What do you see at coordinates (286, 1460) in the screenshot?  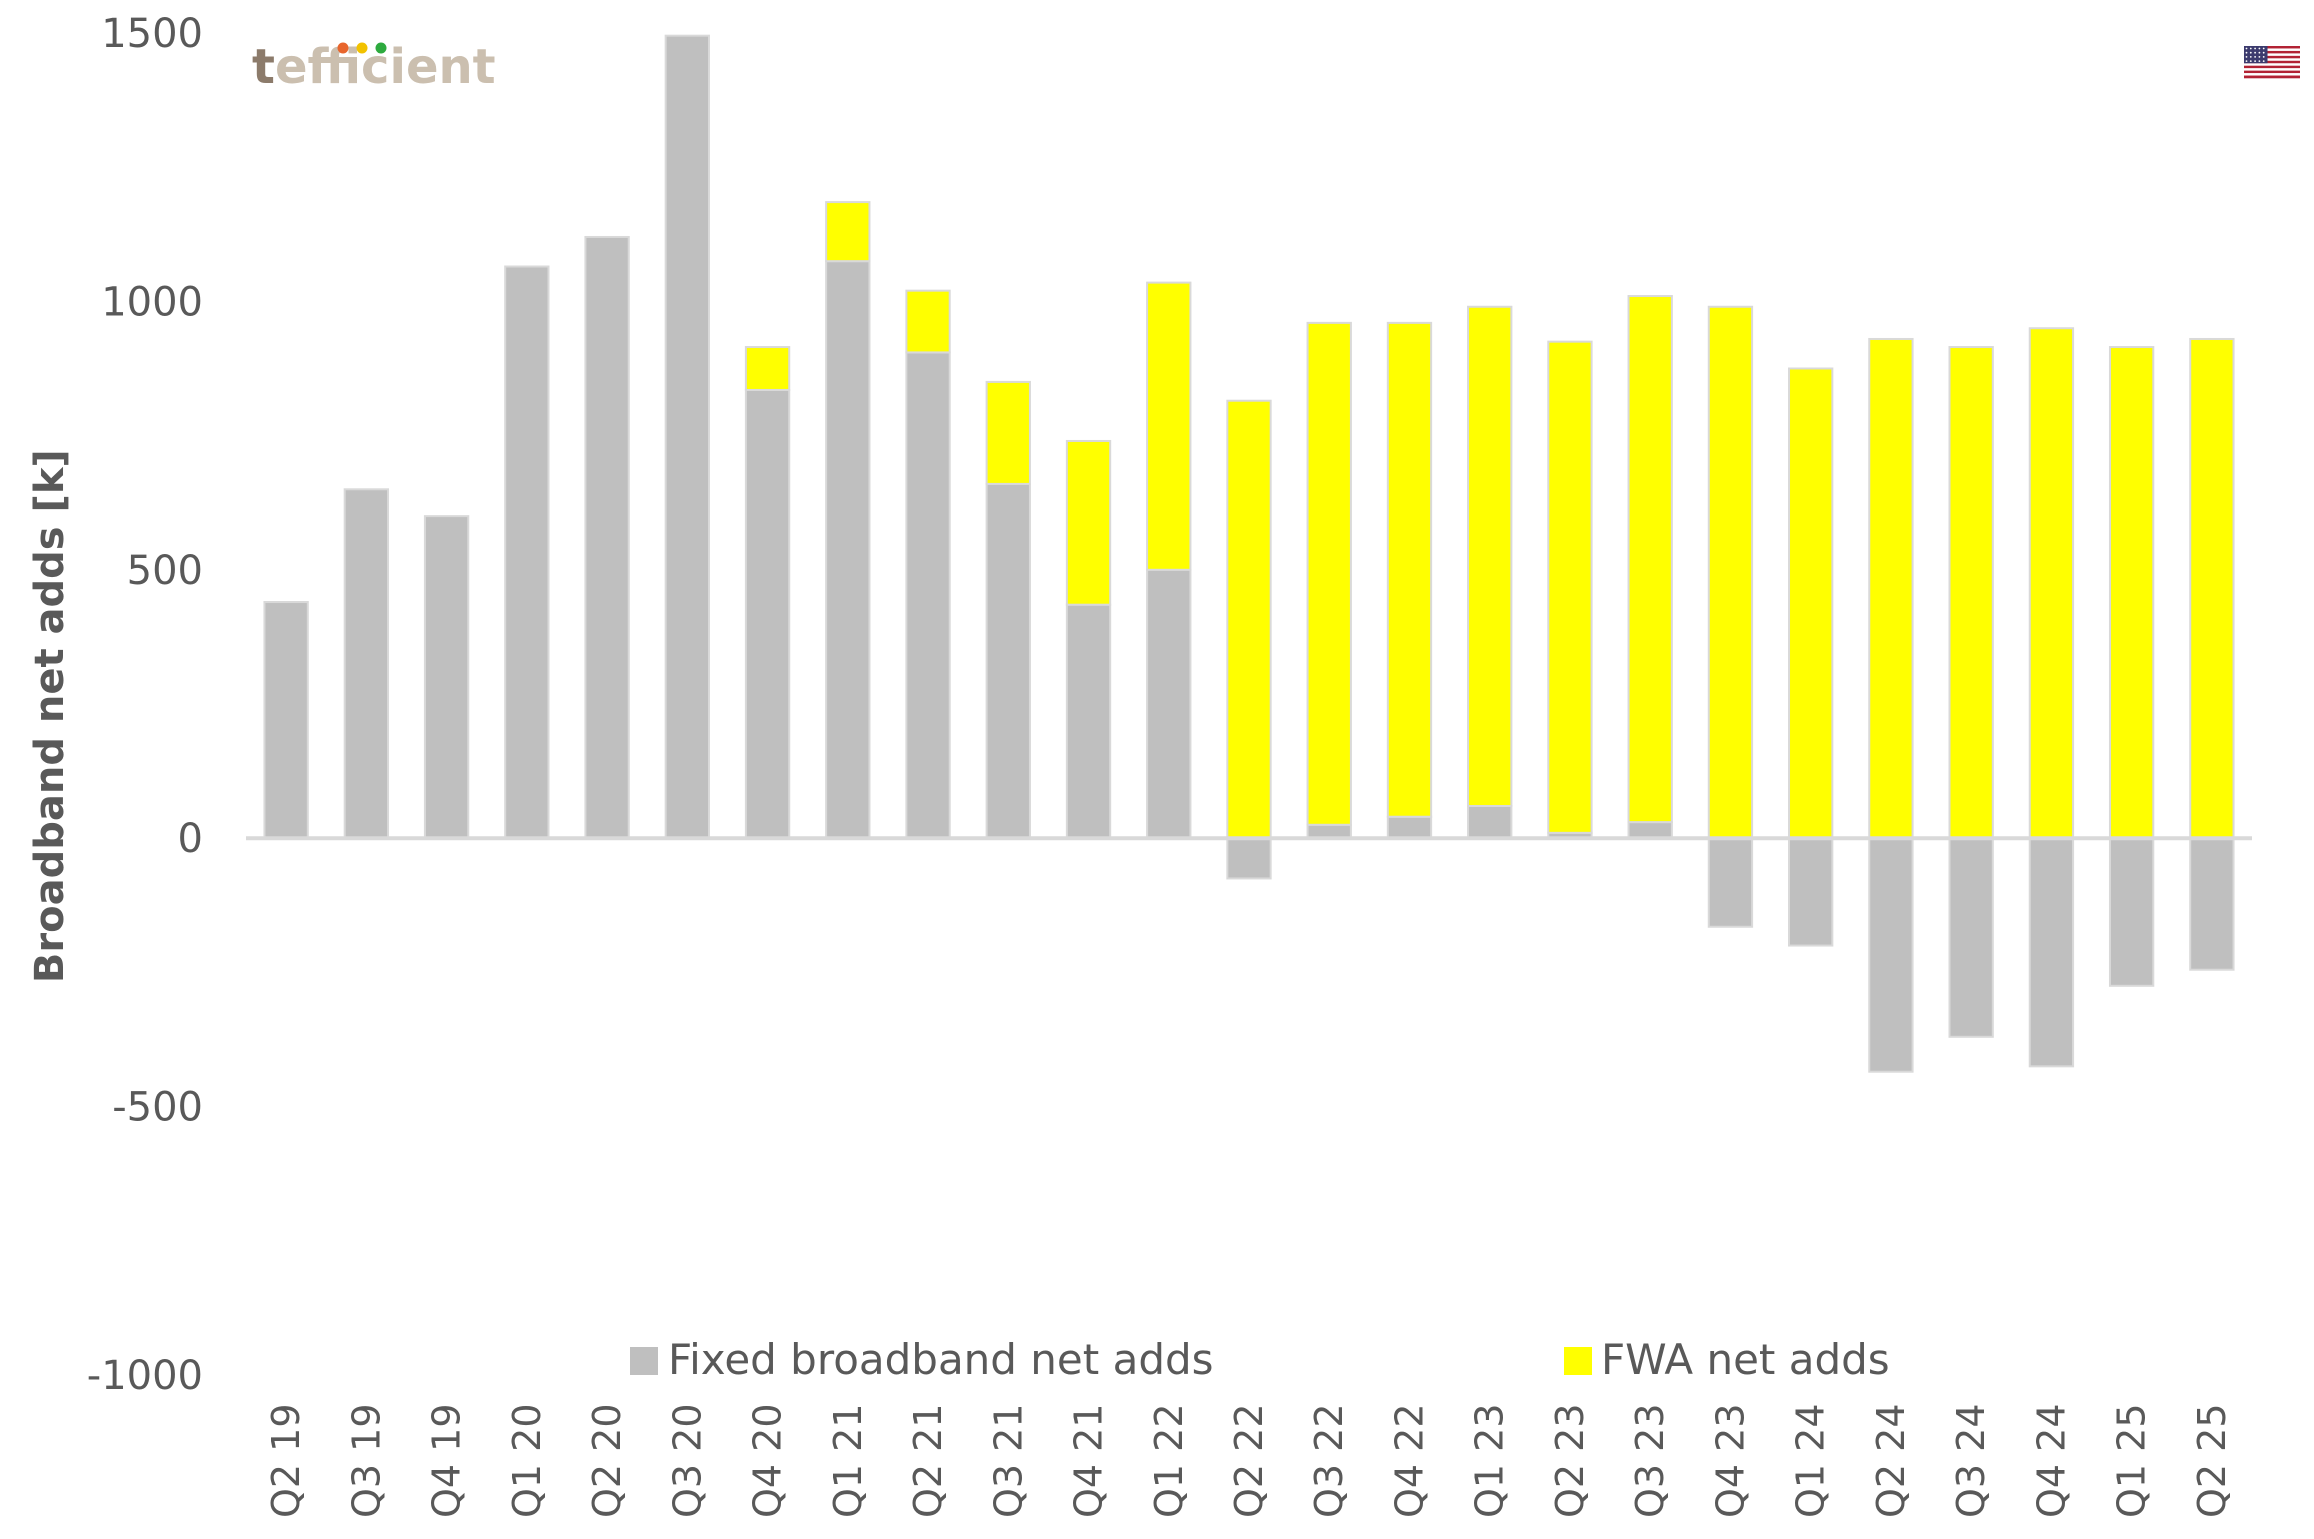 I see `x-tick-label: Q2 19` at bounding box center [286, 1460].